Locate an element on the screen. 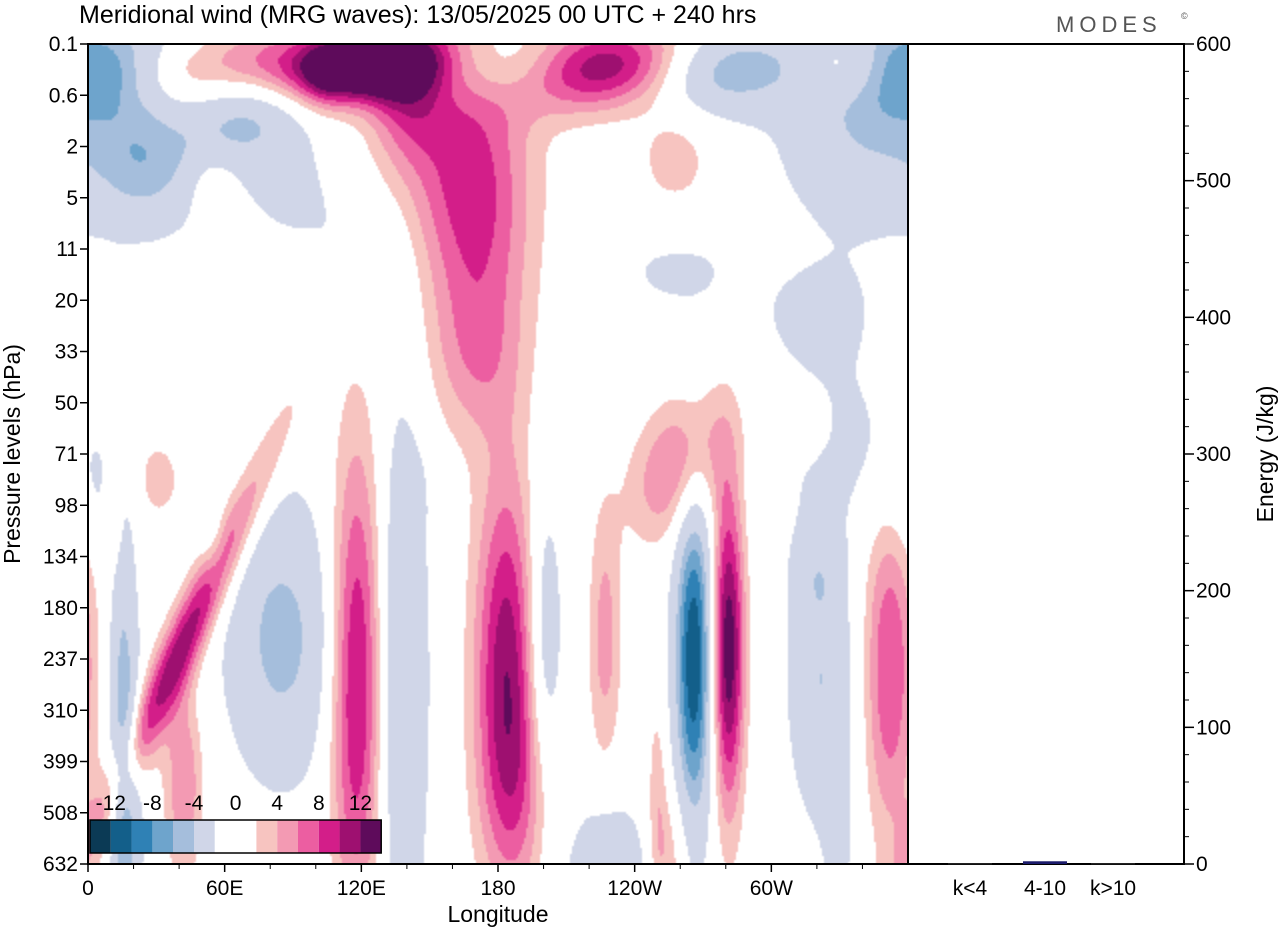 The height and width of the screenshot is (930, 1280). y-tick-label: 134 is located at coordinates (60, 557).